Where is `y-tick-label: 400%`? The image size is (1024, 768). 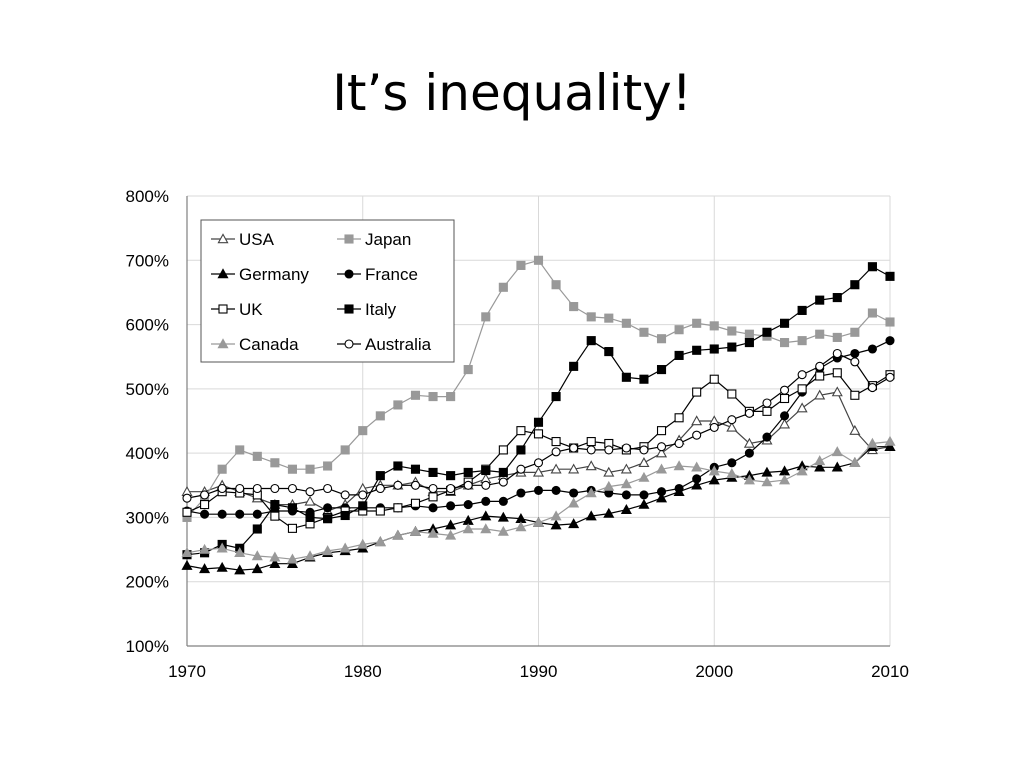
y-tick-label: 400% is located at coordinates (147, 453).